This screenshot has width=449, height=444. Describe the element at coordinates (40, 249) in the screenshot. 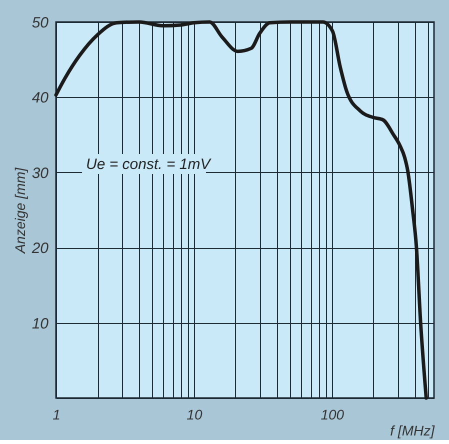

I see `y-tick-label: 20` at that location.